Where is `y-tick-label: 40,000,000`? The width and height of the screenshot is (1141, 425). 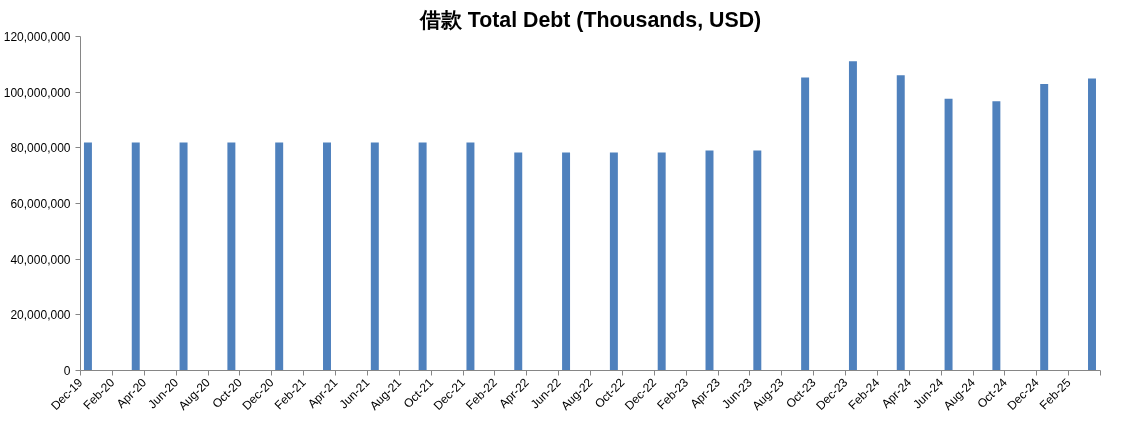 y-tick-label: 40,000,000 is located at coordinates (40, 259).